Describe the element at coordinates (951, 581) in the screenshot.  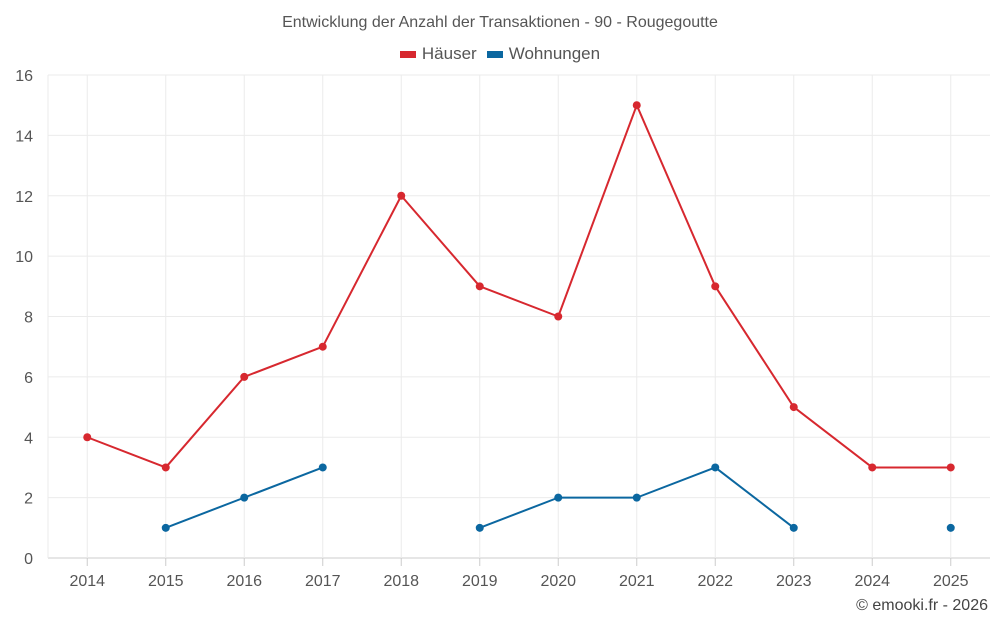
I see `x-tick-label: 2025` at that location.